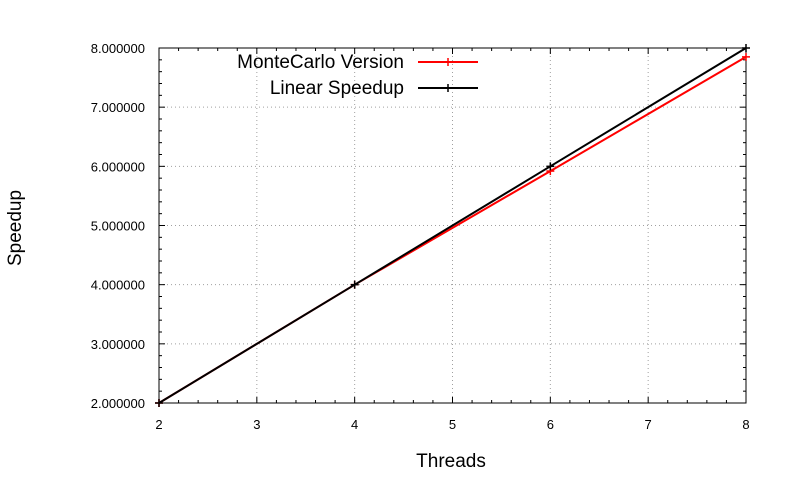  What do you see at coordinates (256, 424) in the screenshot?
I see `x-tick-label: 3` at bounding box center [256, 424].